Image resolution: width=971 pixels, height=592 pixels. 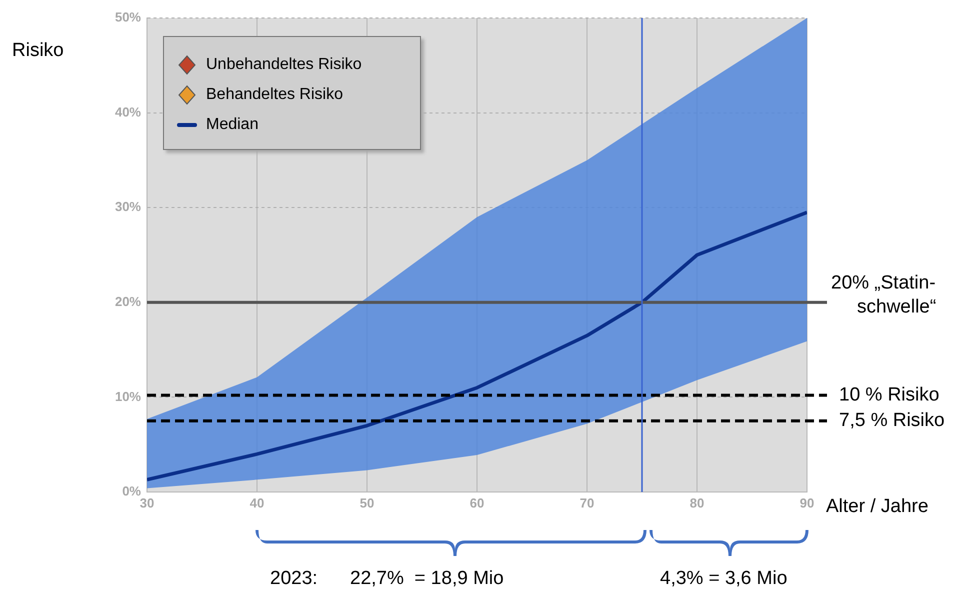 What do you see at coordinates (587, 502) in the screenshot?
I see `x-tick-label: 70` at bounding box center [587, 502].